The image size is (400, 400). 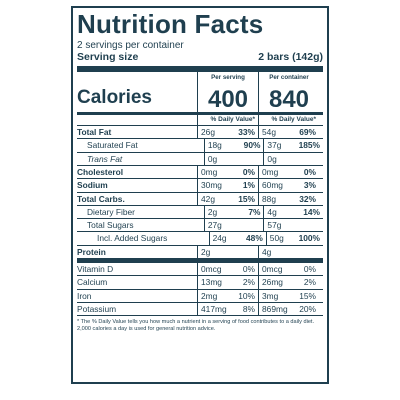 What do you see at coordinates (137, 185) in the screenshot?
I see `nutrient-name: Sodium` at bounding box center [137, 185].